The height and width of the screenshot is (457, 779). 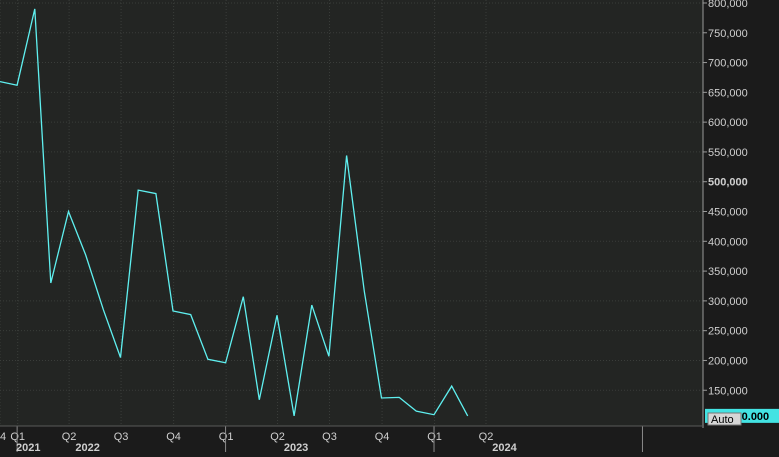 I want to click on y-tick-label: 550,000, so click(x=728, y=153).